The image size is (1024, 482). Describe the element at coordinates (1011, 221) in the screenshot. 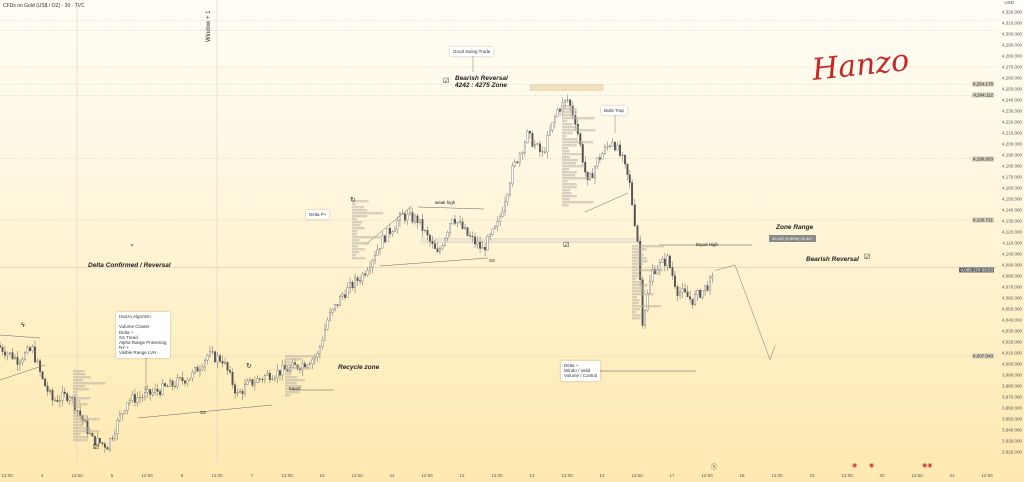

I see `price-tick: 4,130.000` at that location.